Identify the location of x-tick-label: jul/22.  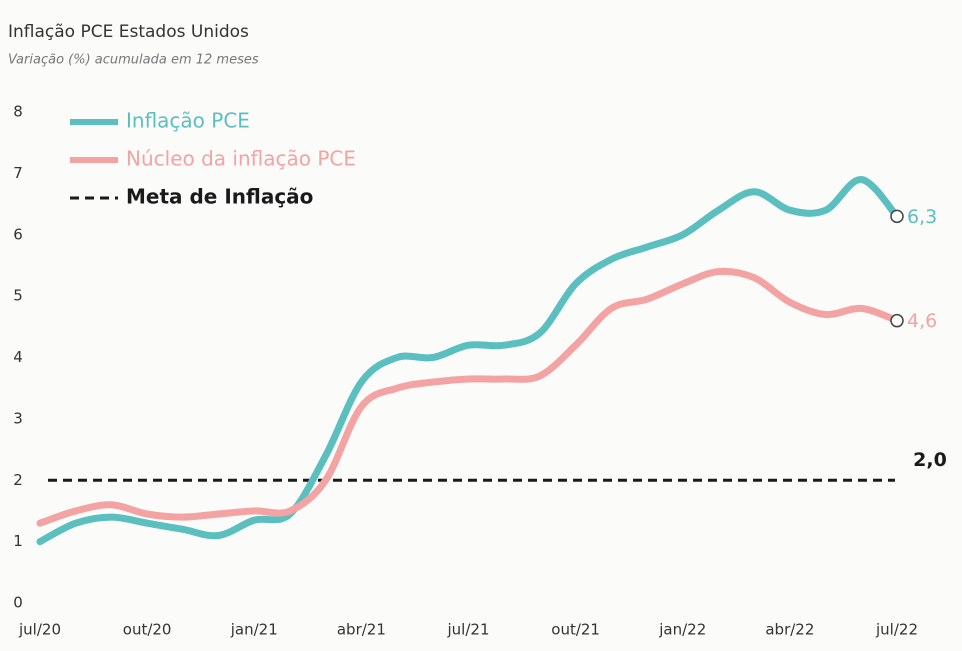
(896, 630).